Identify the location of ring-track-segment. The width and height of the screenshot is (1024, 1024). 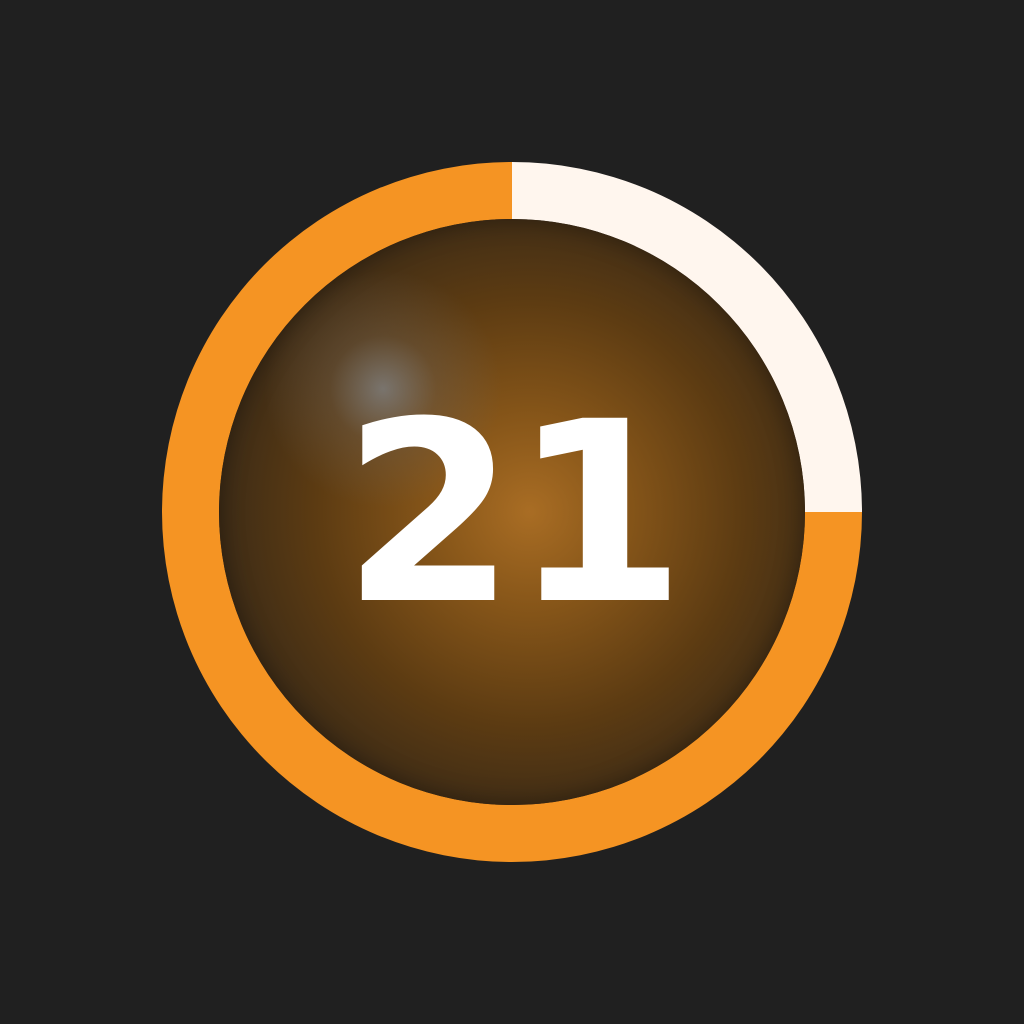
(687, 337).